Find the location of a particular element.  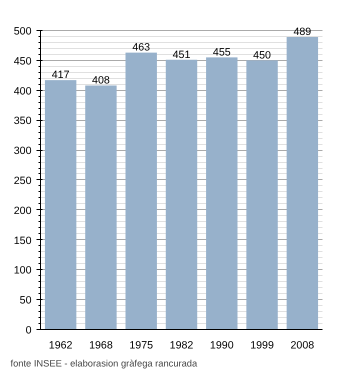

source-note: fonte INSEE - elaborasion gràfega rancurada is located at coordinates (104, 363).